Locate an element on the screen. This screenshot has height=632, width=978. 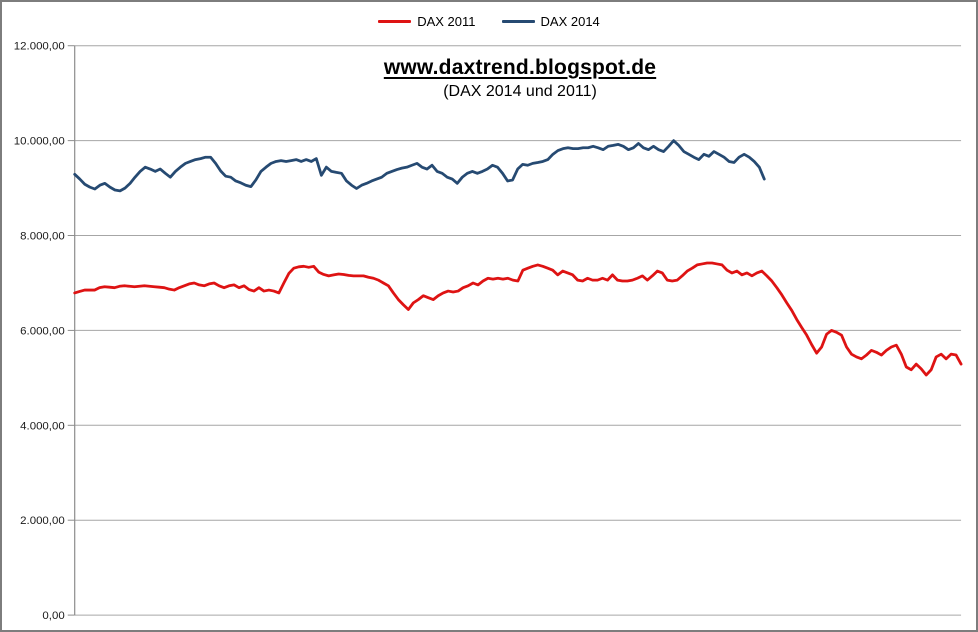
chart-legend: DAX 2011 DAX 2014 is located at coordinates (489, 21).